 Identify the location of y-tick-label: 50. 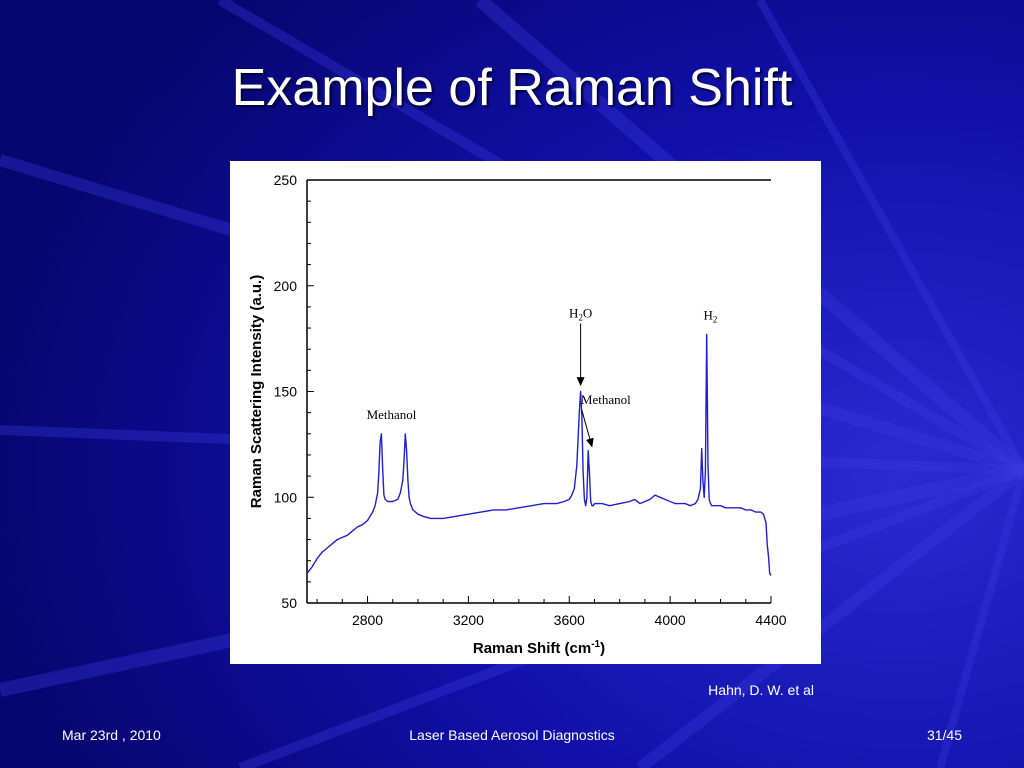
(289, 603).